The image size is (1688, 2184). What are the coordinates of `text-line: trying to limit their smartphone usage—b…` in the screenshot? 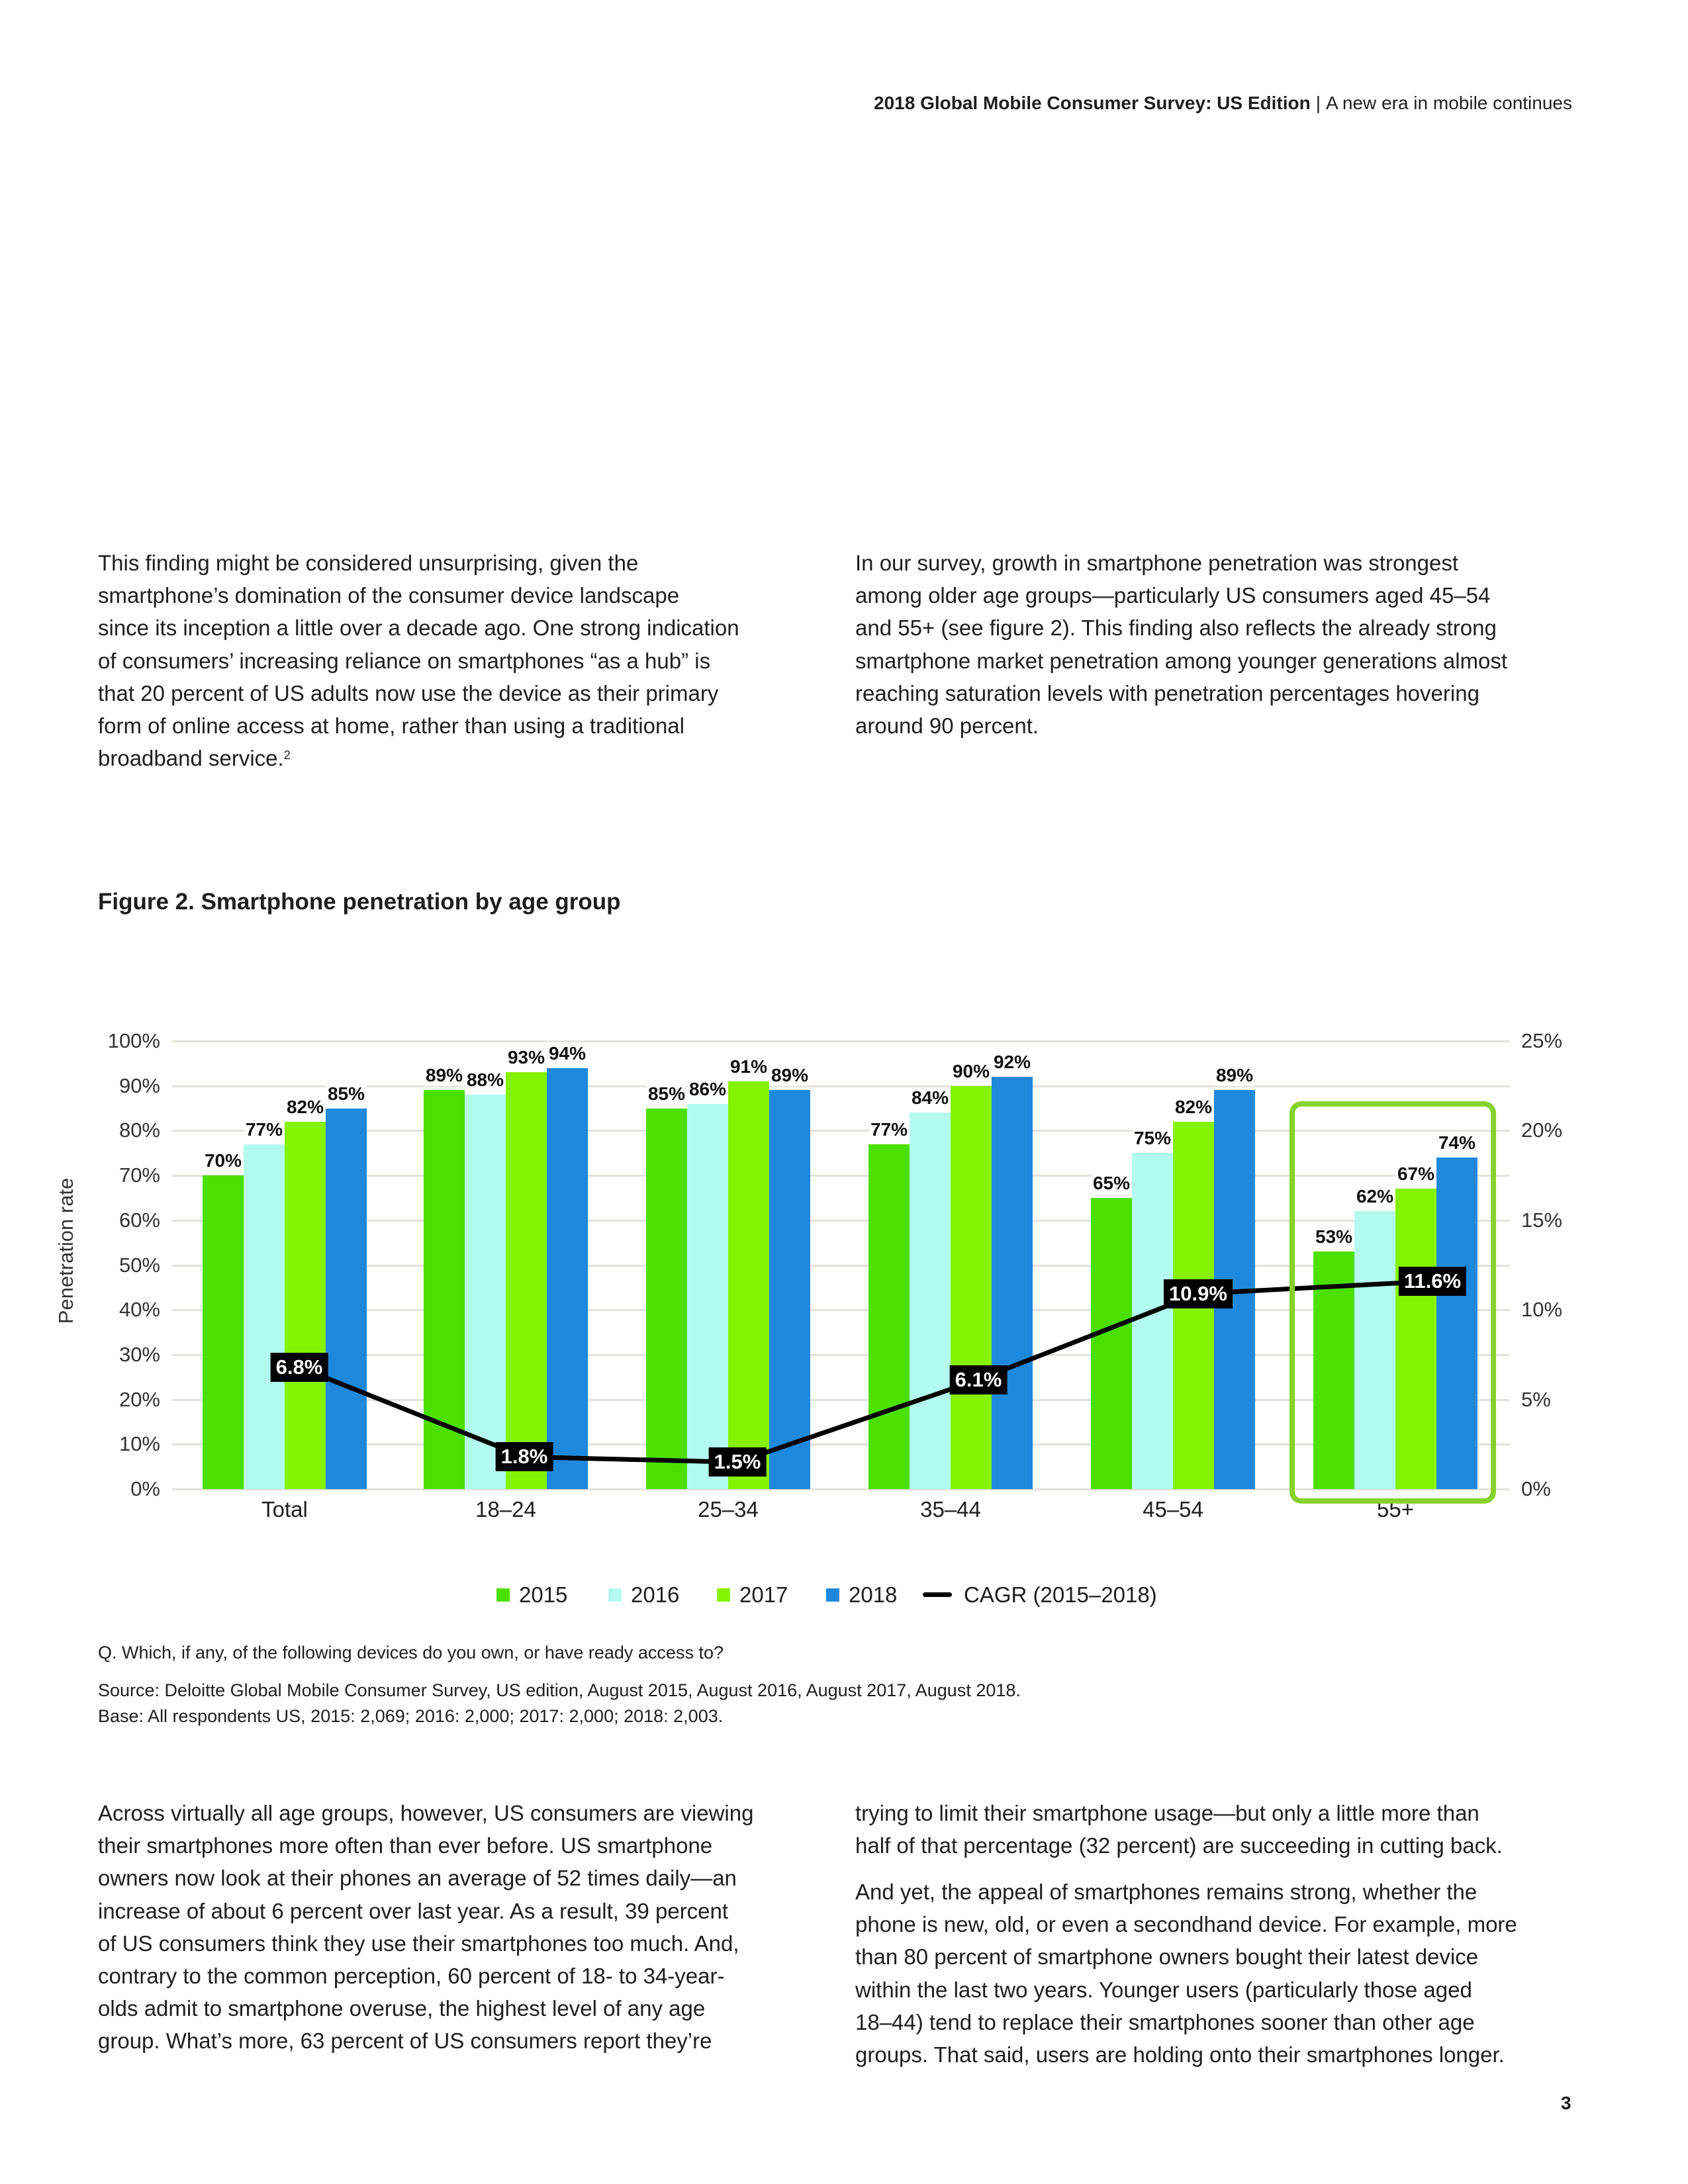 It's located at (1179, 1813).